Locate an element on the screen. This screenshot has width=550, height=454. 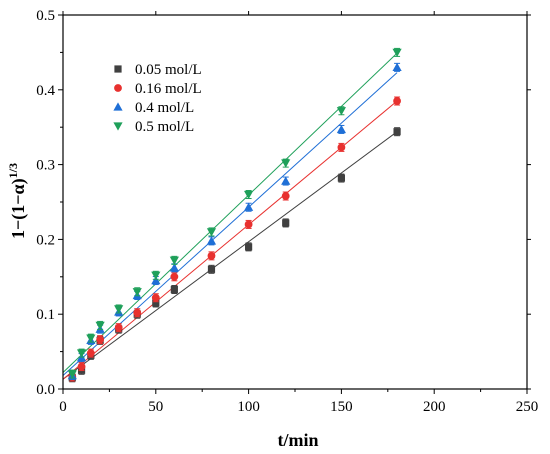
y-tick-label: 0.3 is located at coordinates (45, 166).